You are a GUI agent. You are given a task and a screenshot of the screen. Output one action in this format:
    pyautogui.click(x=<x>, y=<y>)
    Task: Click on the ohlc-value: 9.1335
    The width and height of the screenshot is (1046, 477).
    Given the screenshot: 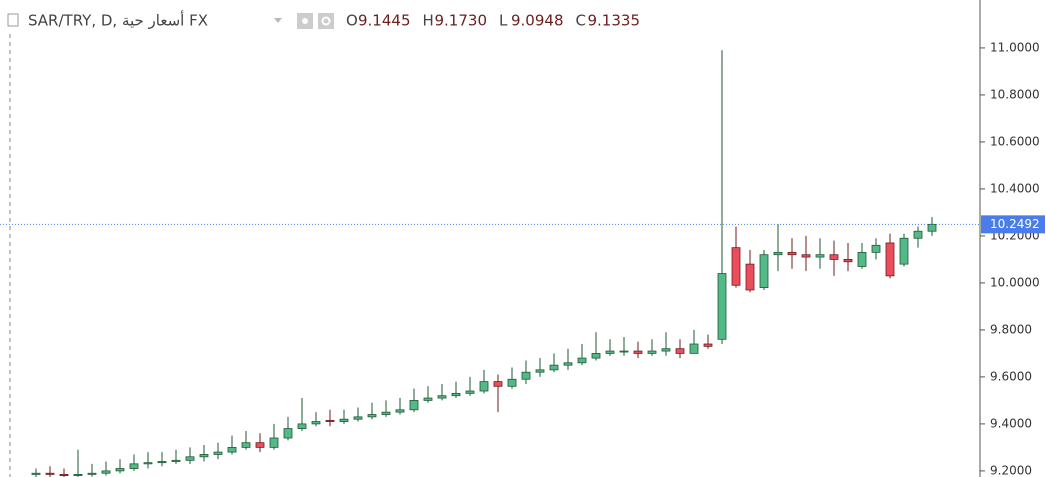 What is the action you would take?
    pyautogui.click(x=614, y=21)
    